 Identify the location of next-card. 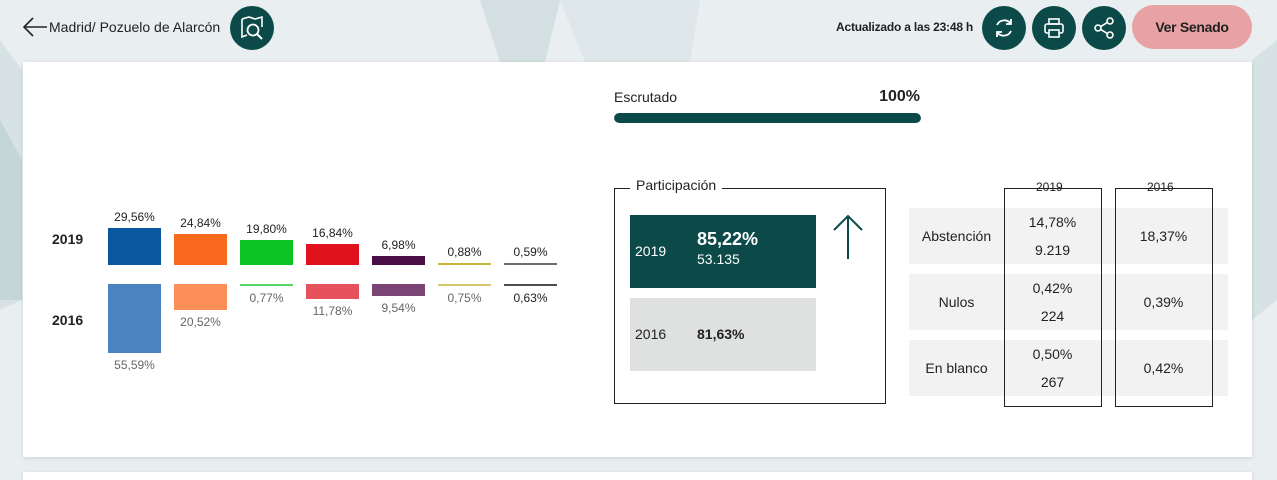
(637, 476).